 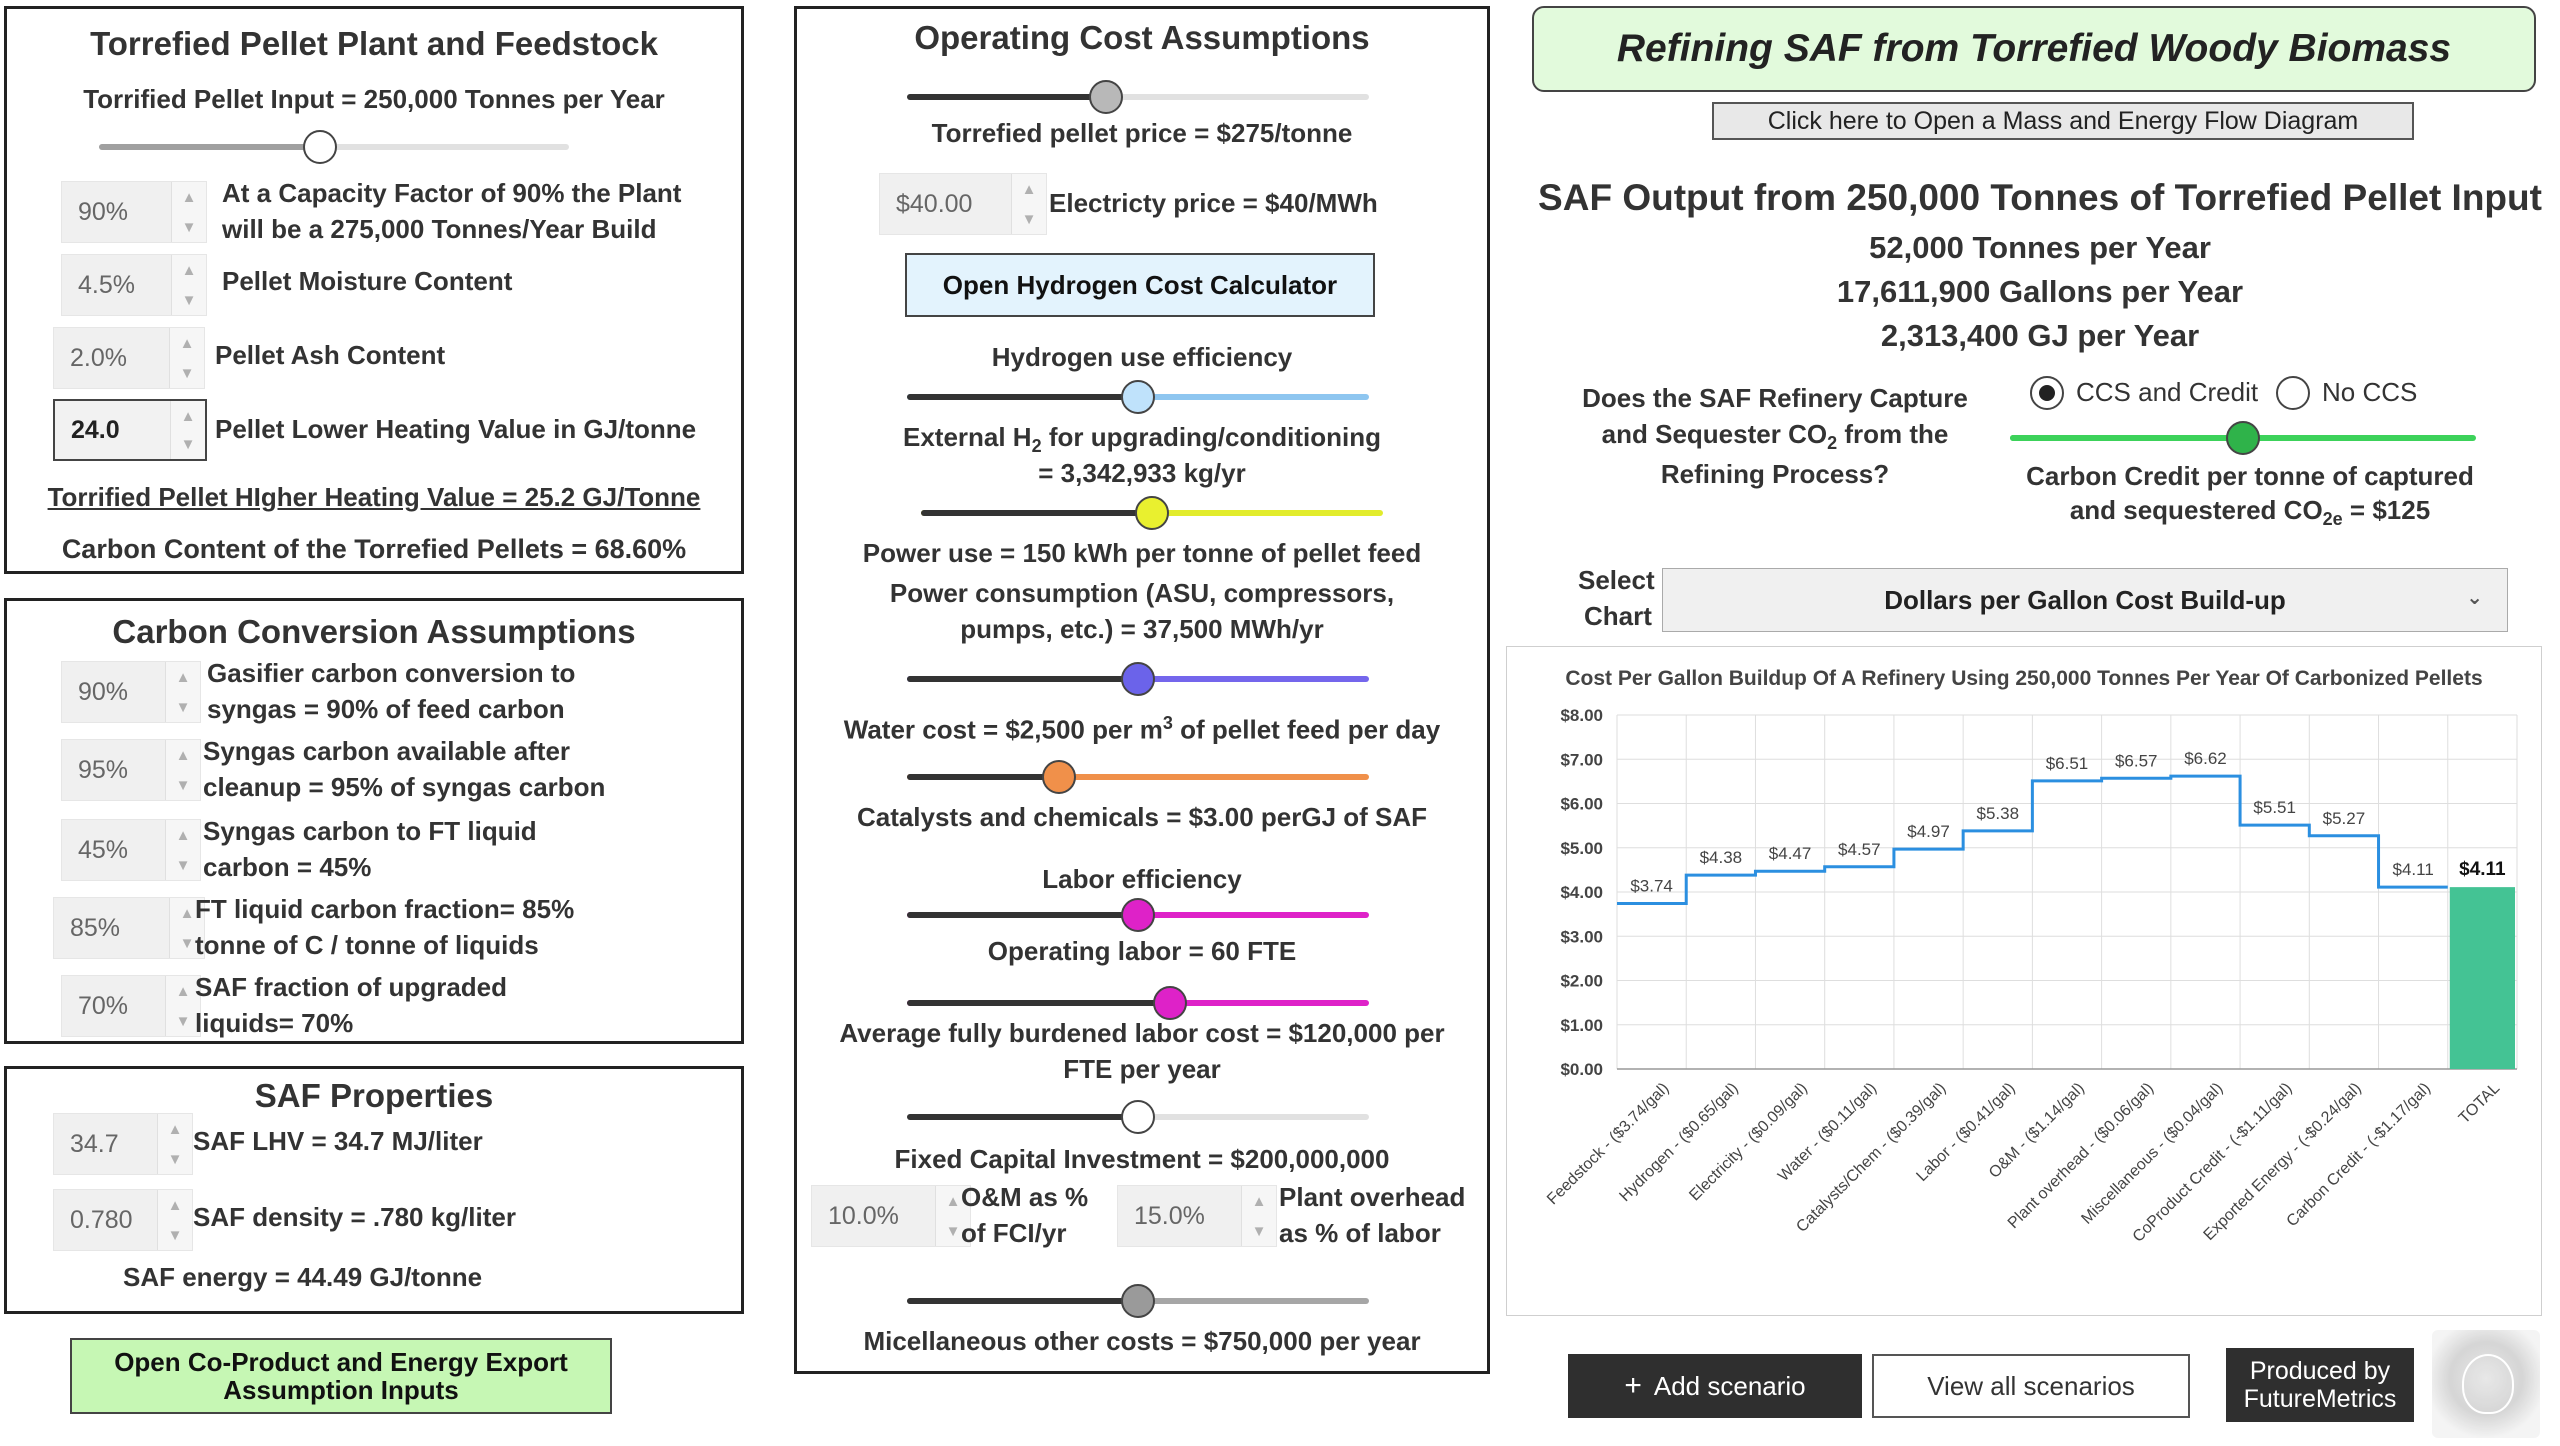 What do you see at coordinates (1581, 1069) in the screenshot?
I see `chart-y-tick-label: $0.00` at bounding box center [1581, 1069].